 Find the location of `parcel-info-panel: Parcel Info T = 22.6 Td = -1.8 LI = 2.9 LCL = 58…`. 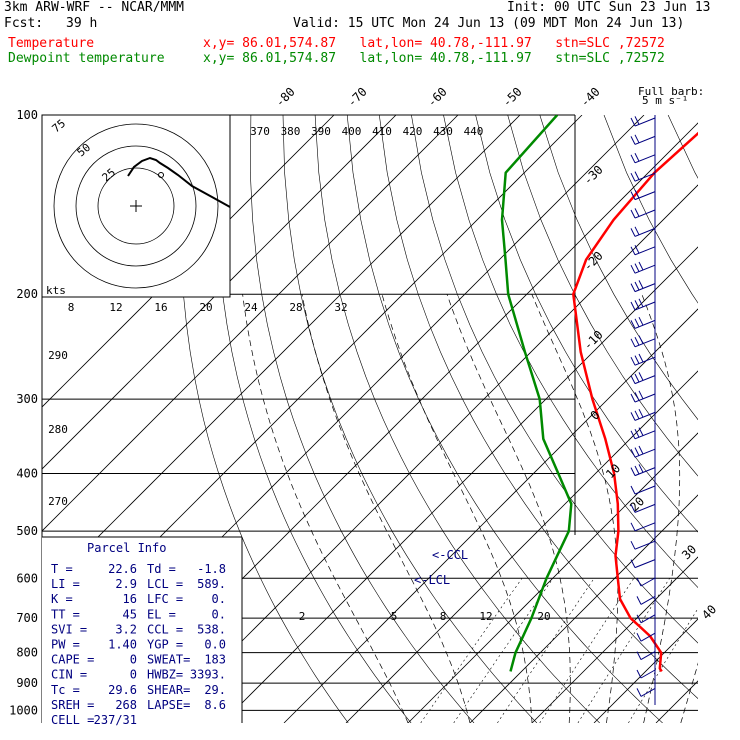

parcel-info-panel: Parcel Info T = 22.6 Td = -1.8 LI = 2.9 LCL = 58… is located at coordinates (142, 631).